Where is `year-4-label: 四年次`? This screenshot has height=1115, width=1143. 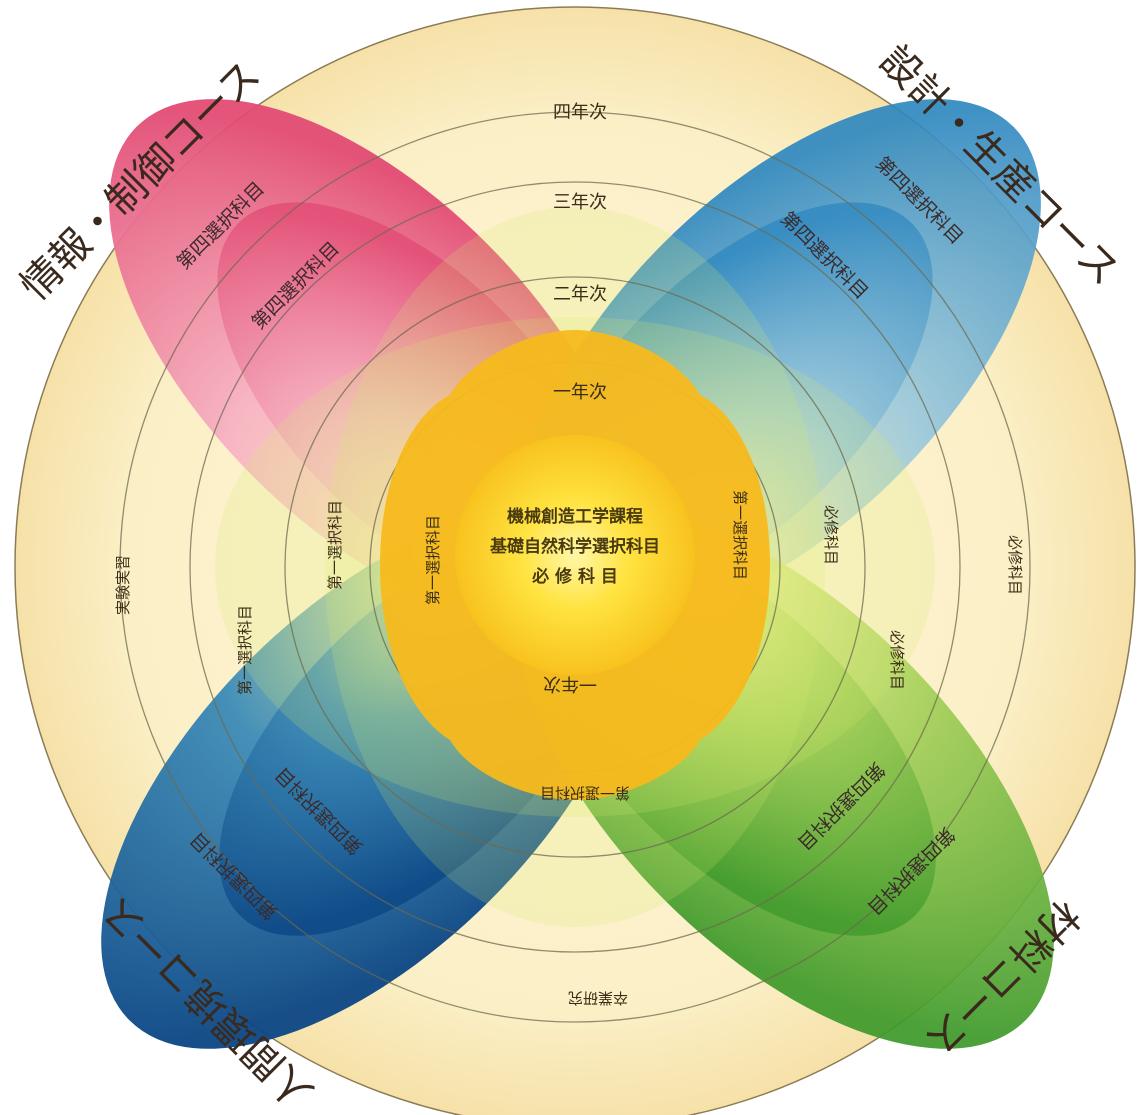 year-4-label: 四年次 is located at coordinates (580, 112).